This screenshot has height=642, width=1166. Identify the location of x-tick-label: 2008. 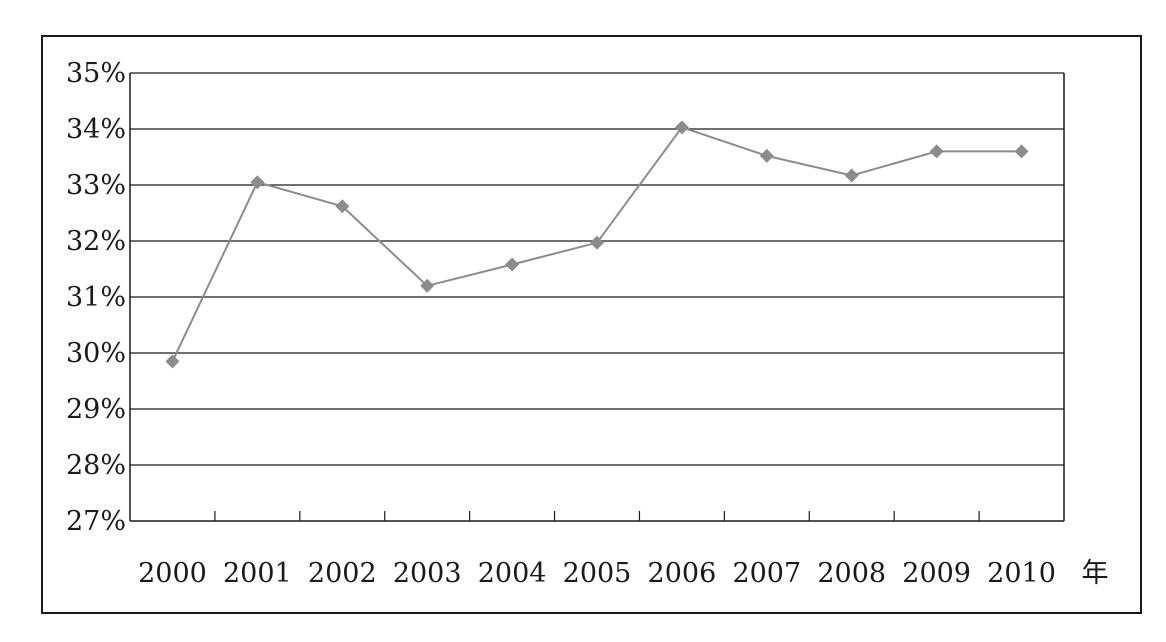
(851, 573).